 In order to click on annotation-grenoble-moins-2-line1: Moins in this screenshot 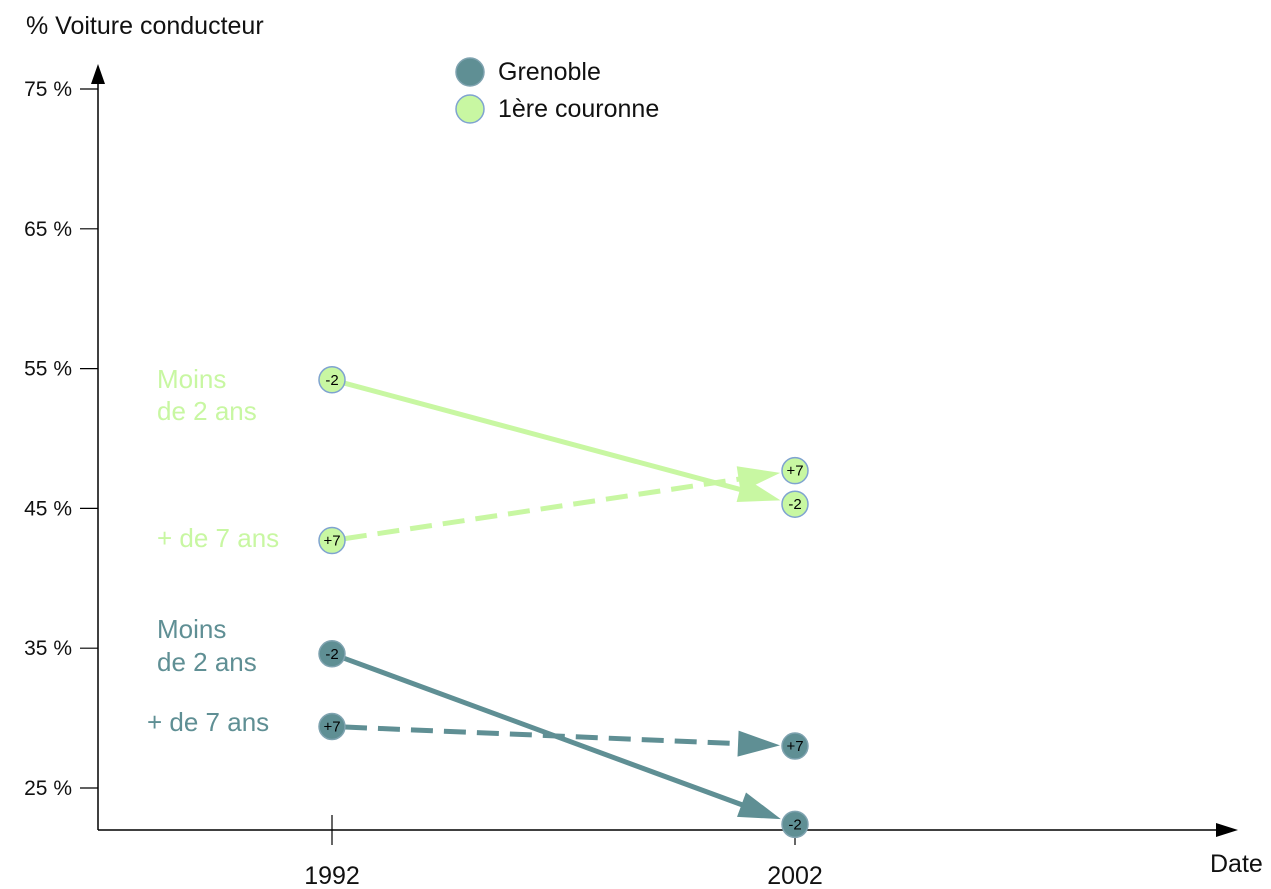, I will do `click(191, 629)`.